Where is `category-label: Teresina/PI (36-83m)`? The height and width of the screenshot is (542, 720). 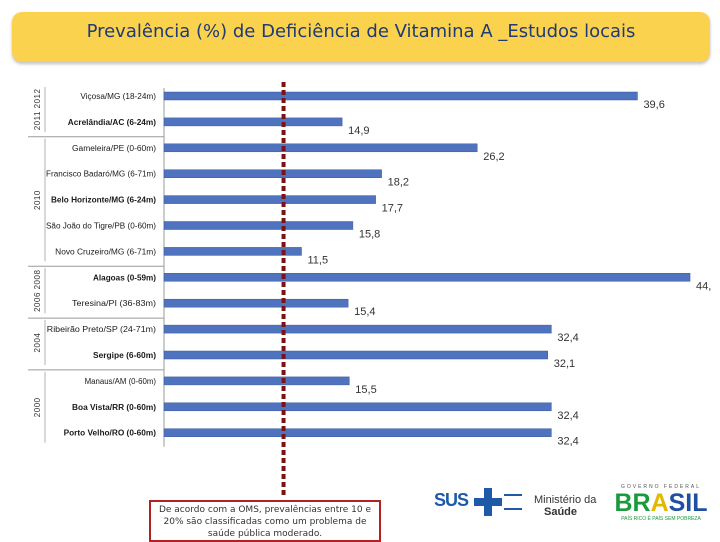 category-label: Teresina/PI (36-83m) is located at coordinates (114, 303).